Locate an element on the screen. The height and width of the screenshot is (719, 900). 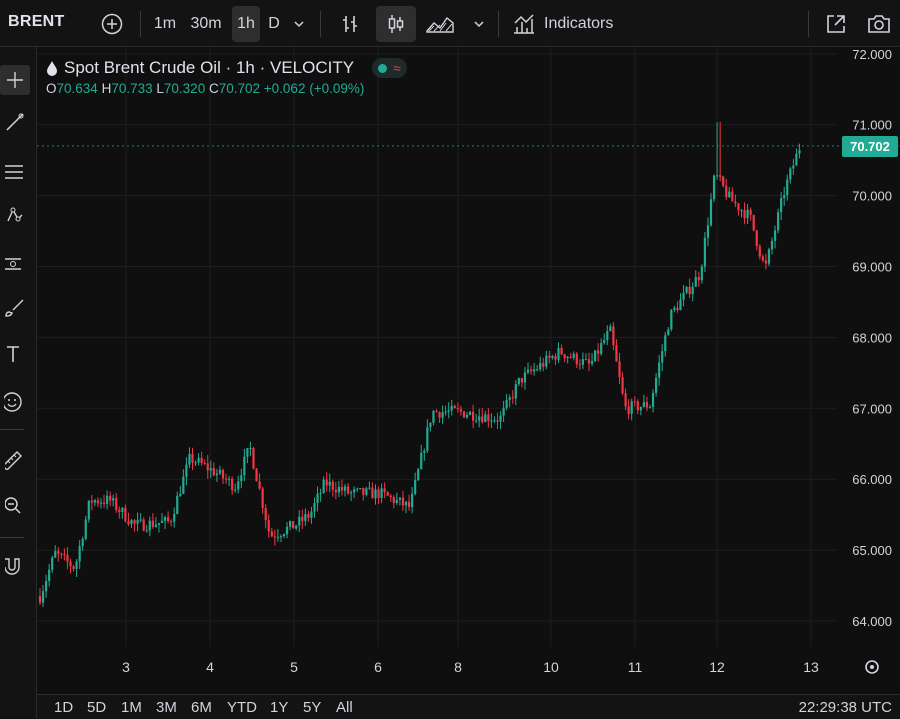
compare-symbol-button is located at coordinates (112, 24).